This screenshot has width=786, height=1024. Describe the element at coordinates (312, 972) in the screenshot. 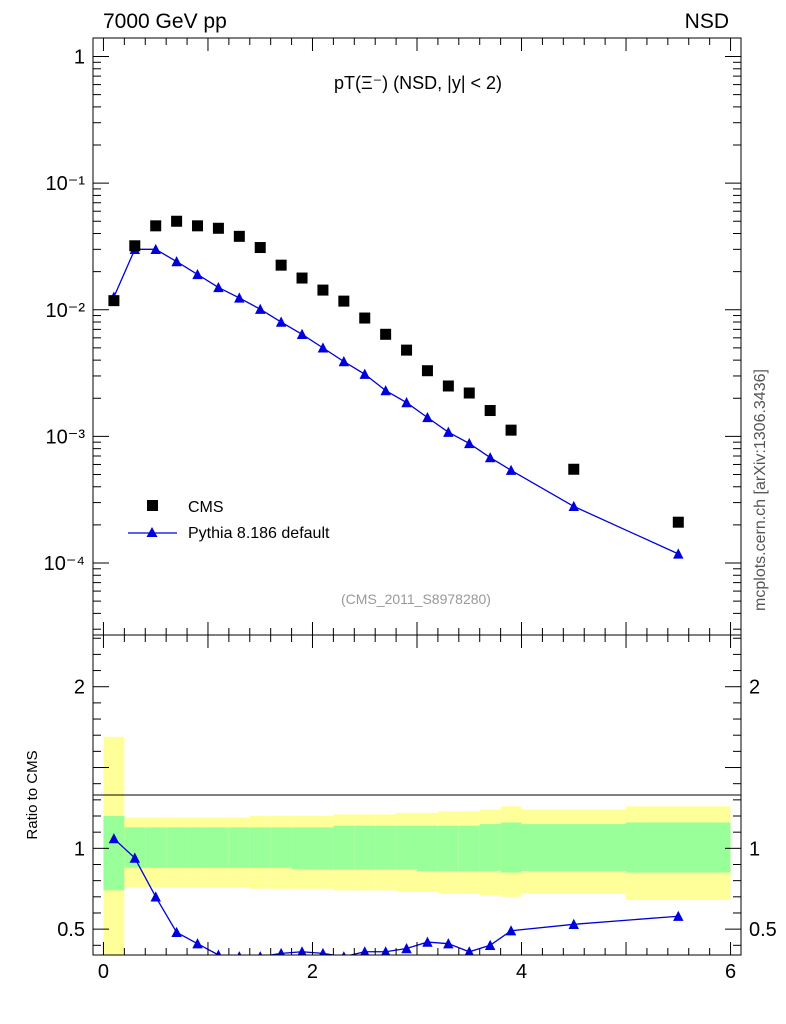

I see `x-tick-label: 2` at that location.